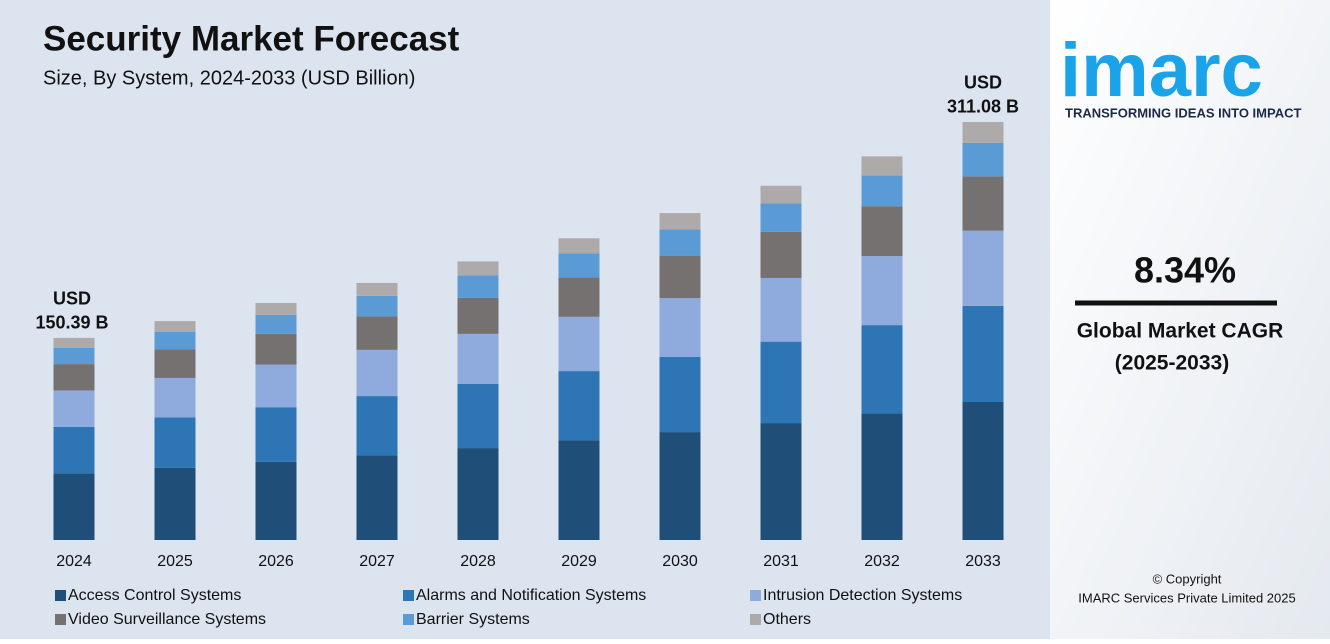  I want to click on x-tick-label: 2033, so click(983, 561).